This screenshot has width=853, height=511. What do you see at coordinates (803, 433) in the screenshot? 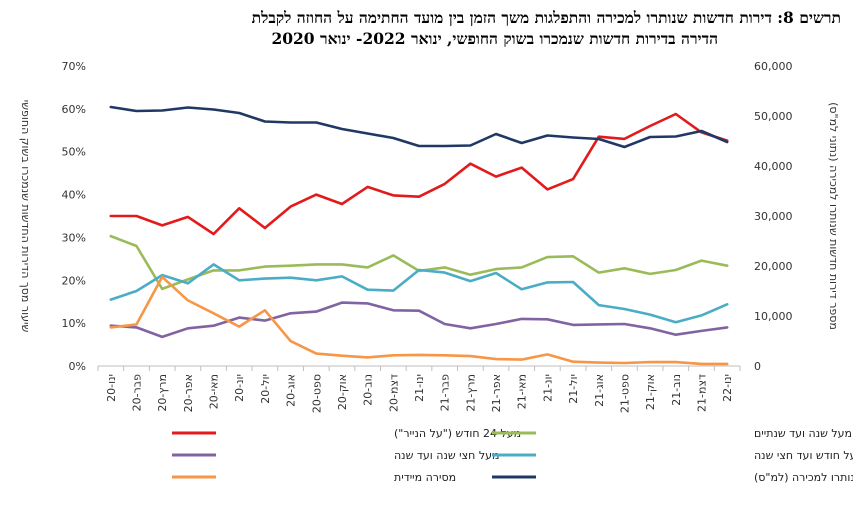
I see `legend-label-1: מעל שנה ועד שנתיים` at bounding box center [803, 433].